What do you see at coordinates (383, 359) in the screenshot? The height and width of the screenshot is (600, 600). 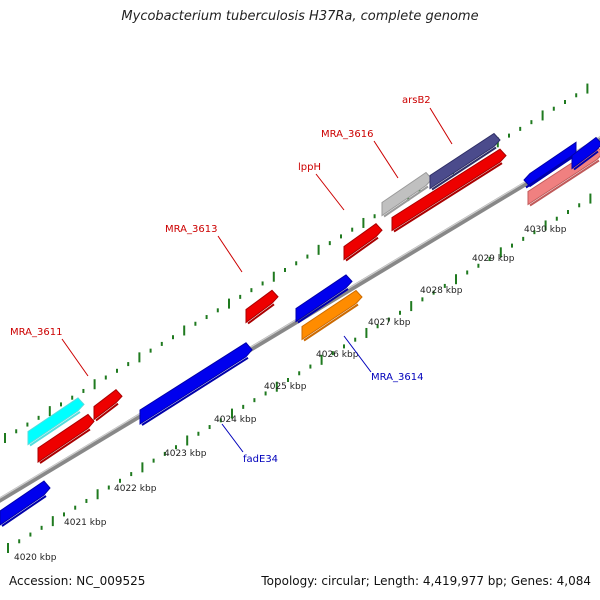 I see `callout-MRA_3614: MRA_3614` at bounding box center [383, 359].